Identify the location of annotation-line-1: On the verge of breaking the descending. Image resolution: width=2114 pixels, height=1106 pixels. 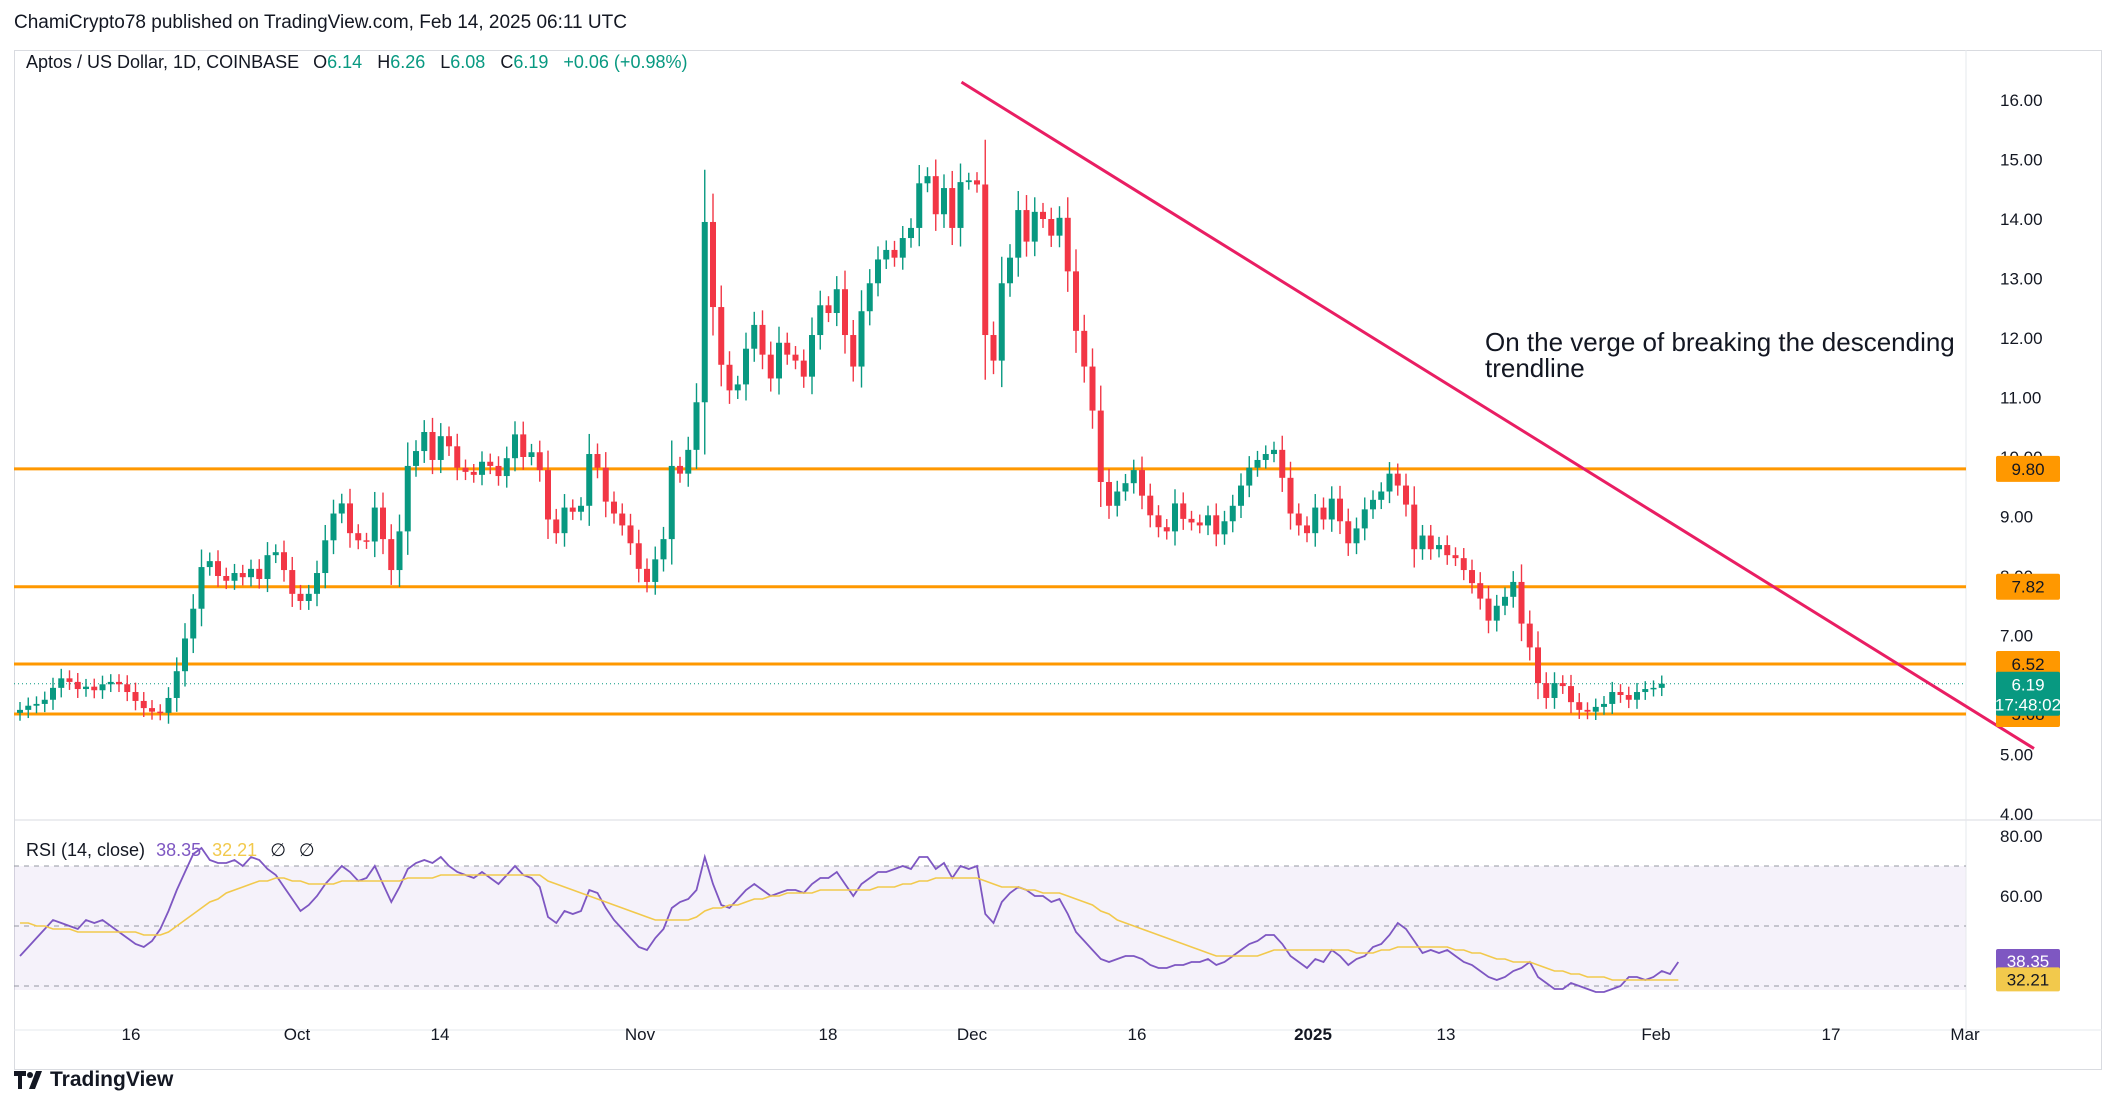
(1720, 342).